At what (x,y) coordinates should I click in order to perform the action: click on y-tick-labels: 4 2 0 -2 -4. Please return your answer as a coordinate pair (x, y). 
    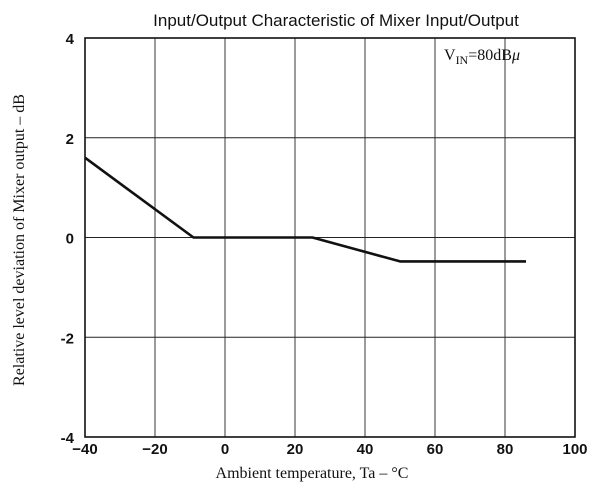
    Looking at the image, I should click on (68, 239).